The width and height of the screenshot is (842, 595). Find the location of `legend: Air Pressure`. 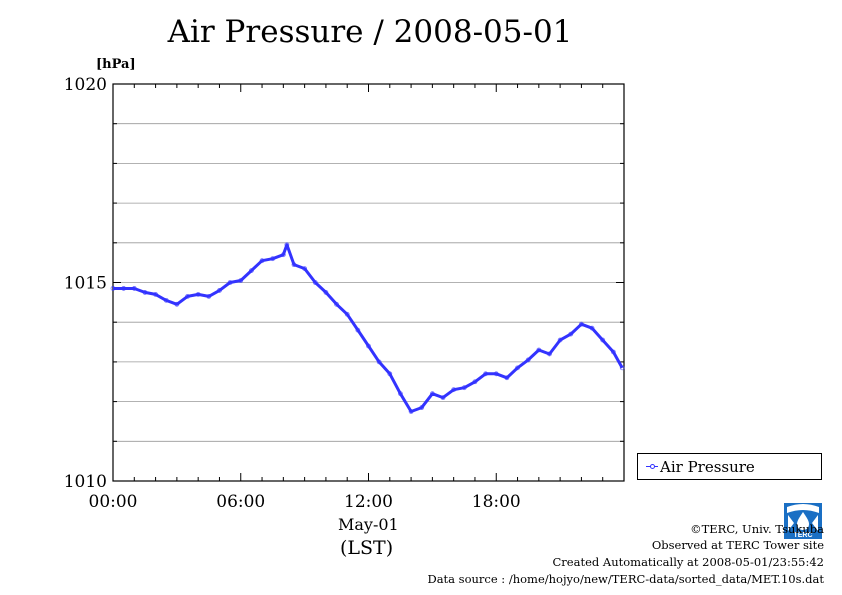

legend: Air Pressure is located at coordinates (729, 466).